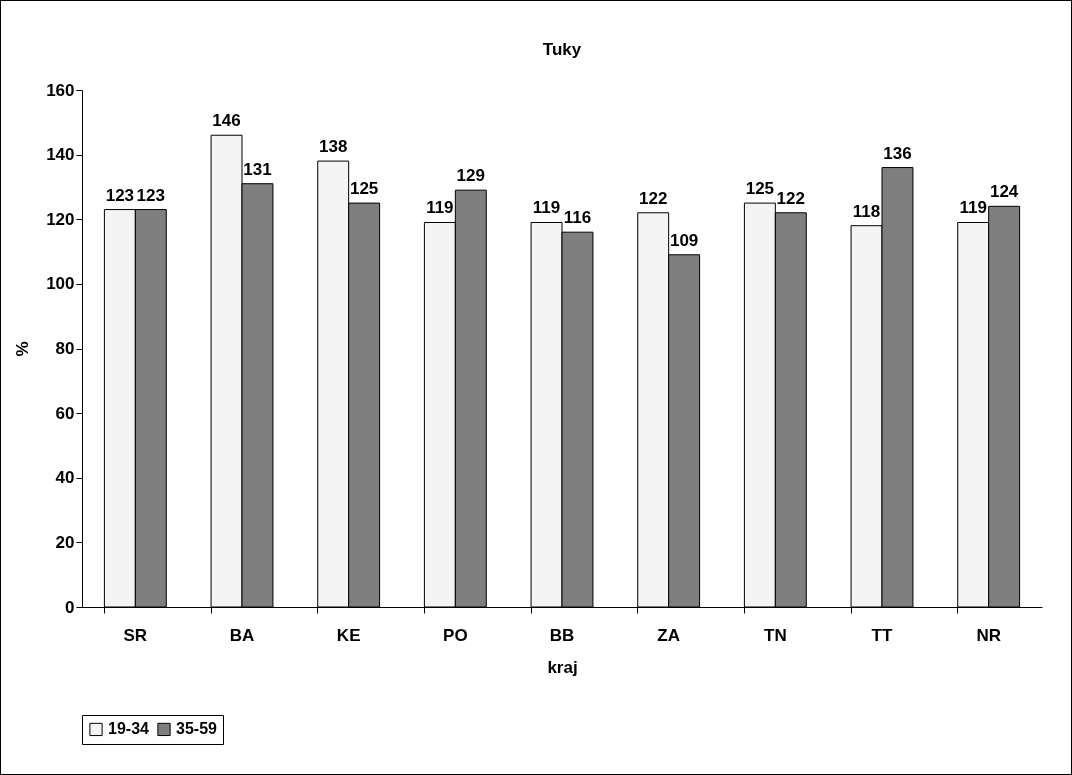 The width and height of the screenshot is (1072, 775). I want to click on y-tick-label: 140, so click(60, 155).